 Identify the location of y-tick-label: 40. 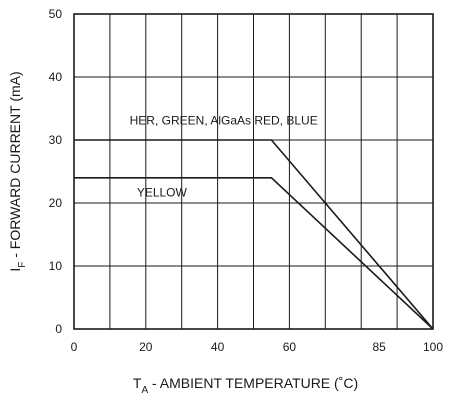
(56, 77).